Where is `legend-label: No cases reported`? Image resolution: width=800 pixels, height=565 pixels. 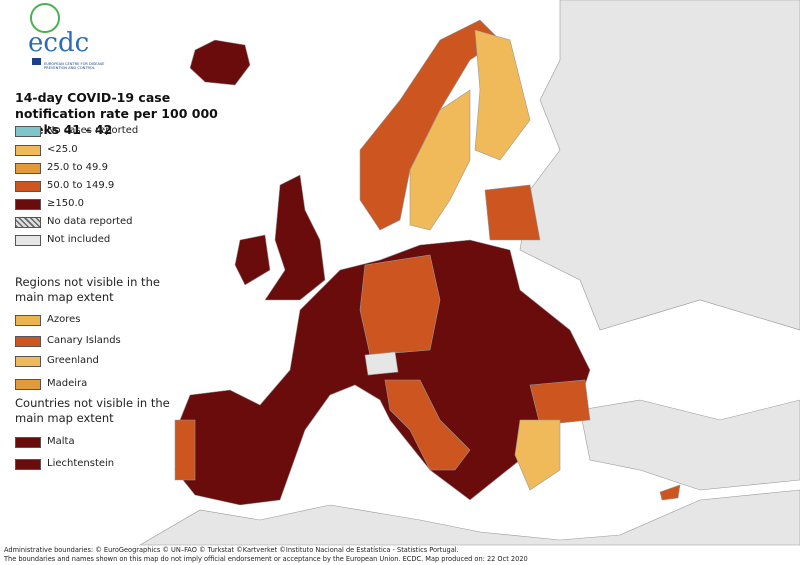
legend-label: No cases reported is located at coordinates (93, 130).